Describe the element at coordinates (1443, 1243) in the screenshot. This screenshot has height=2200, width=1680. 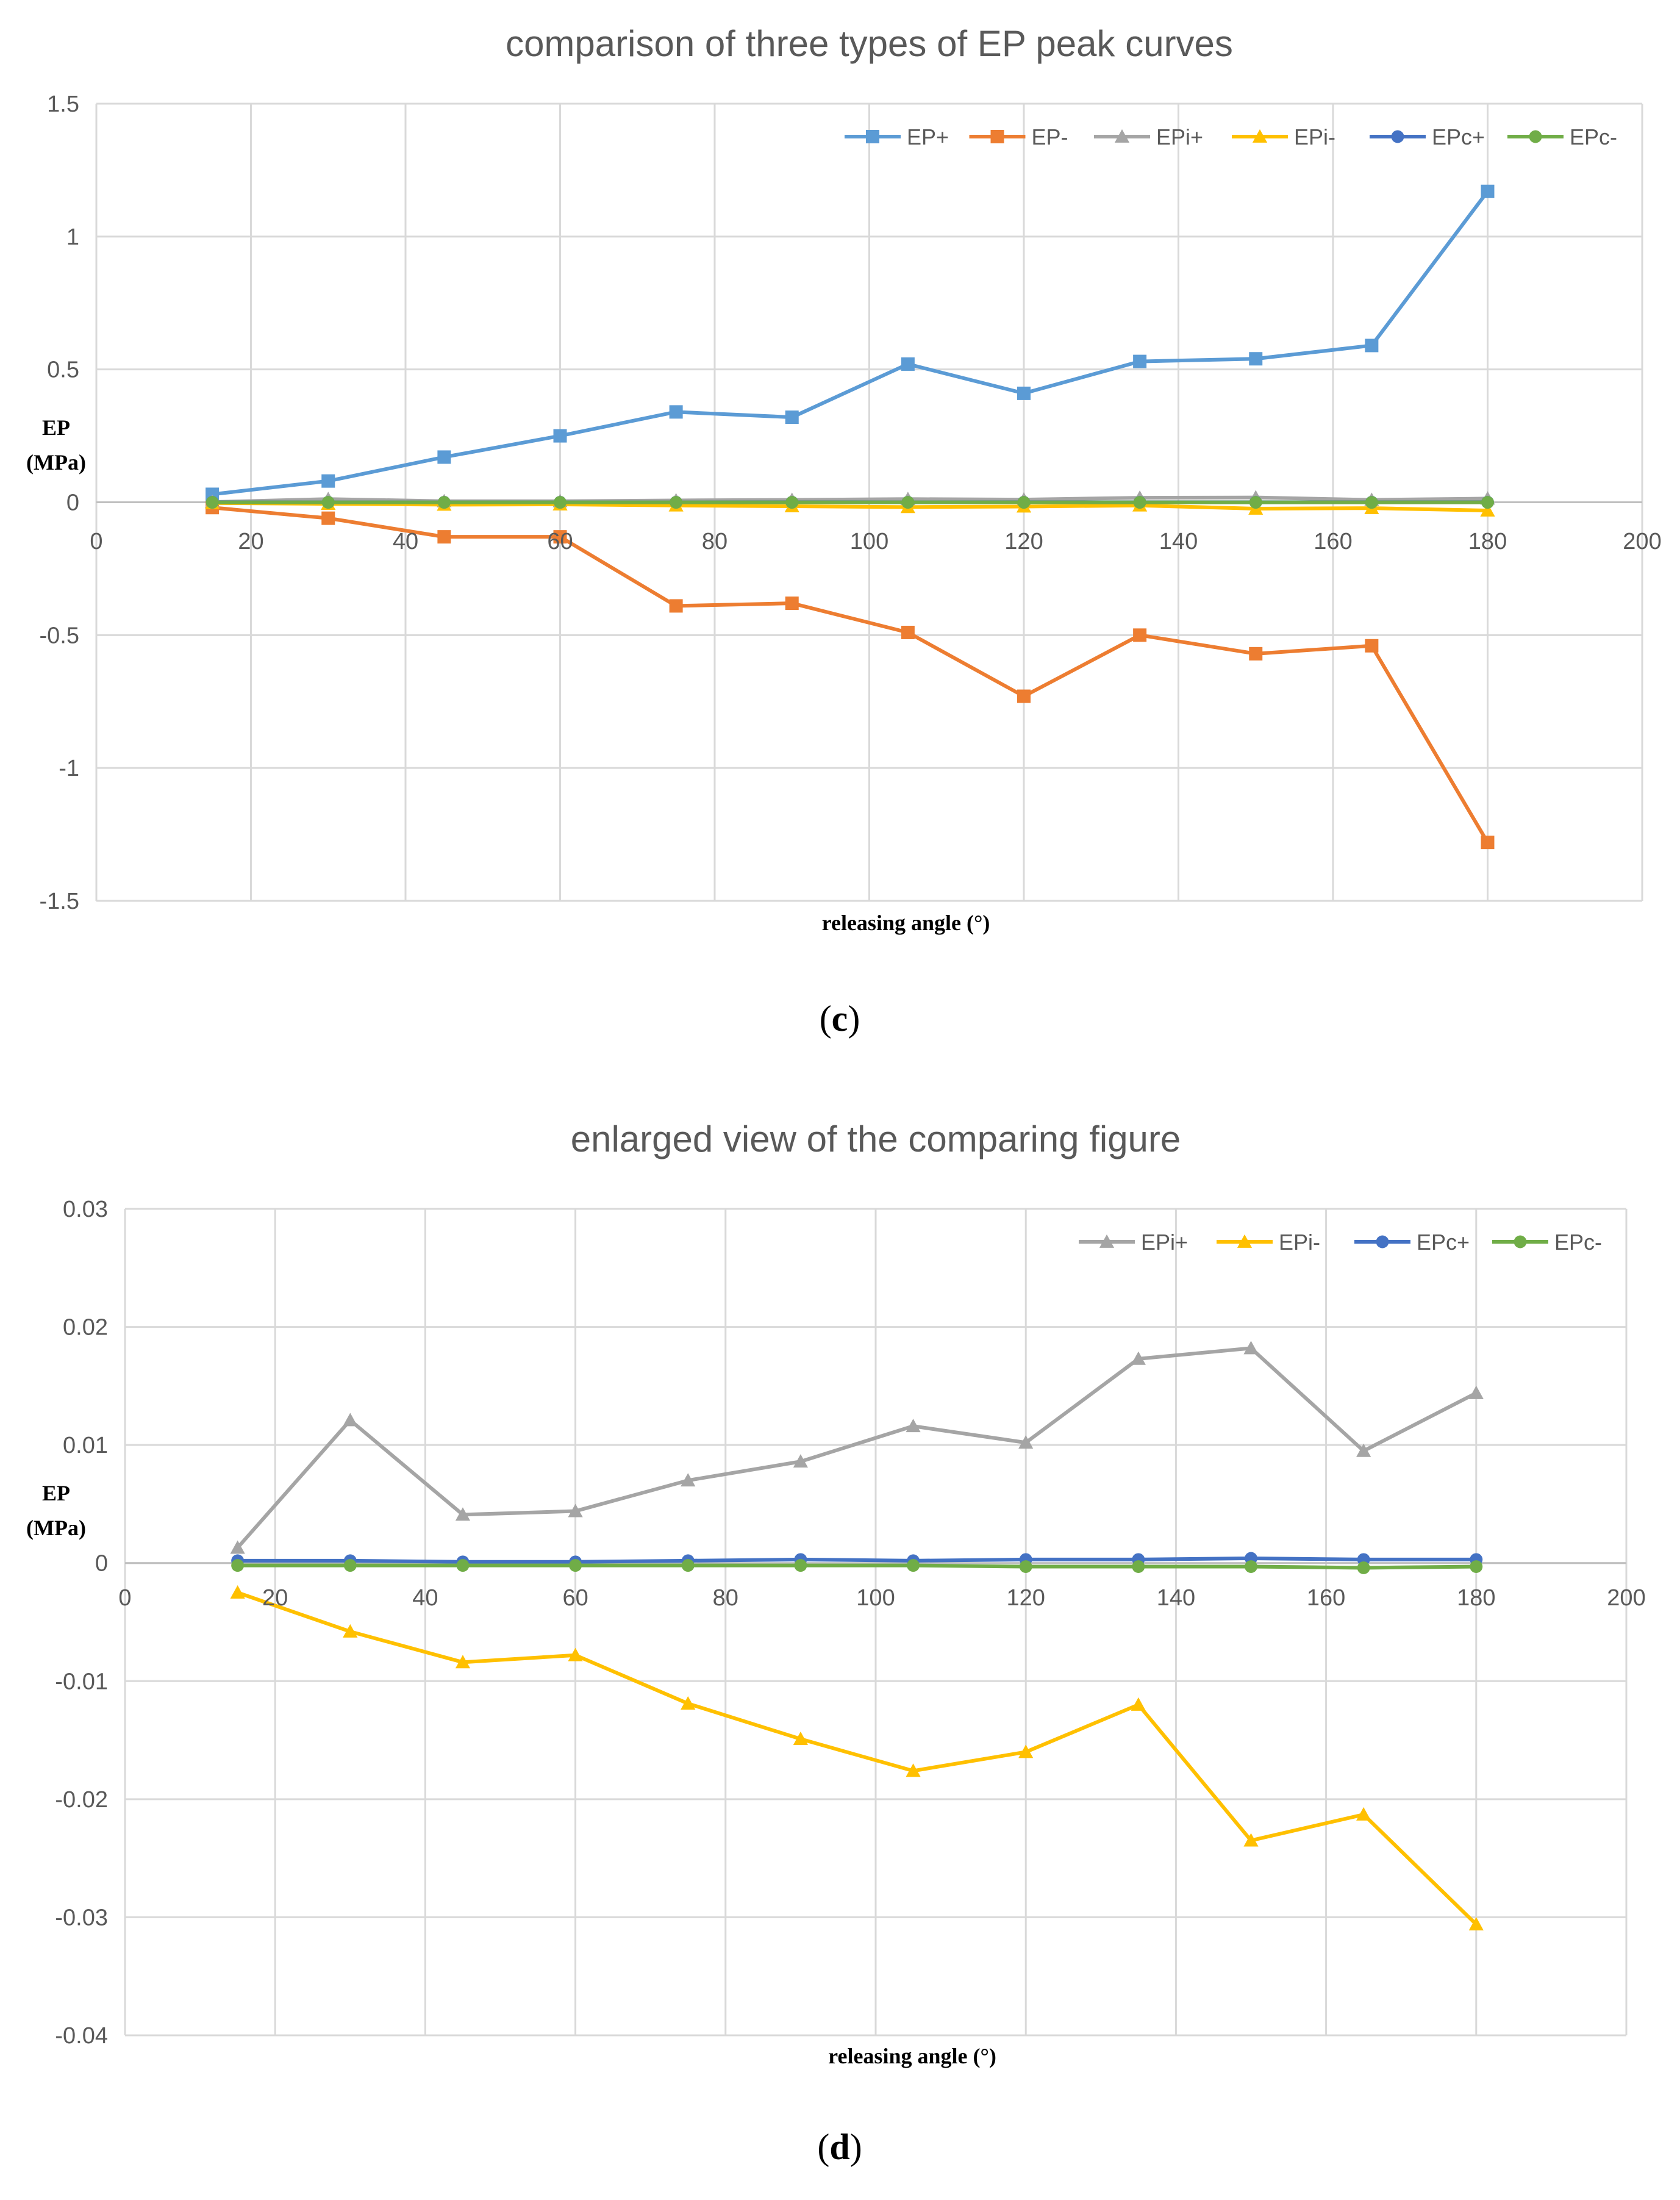
I see `legend-label: EPc+` at that location.